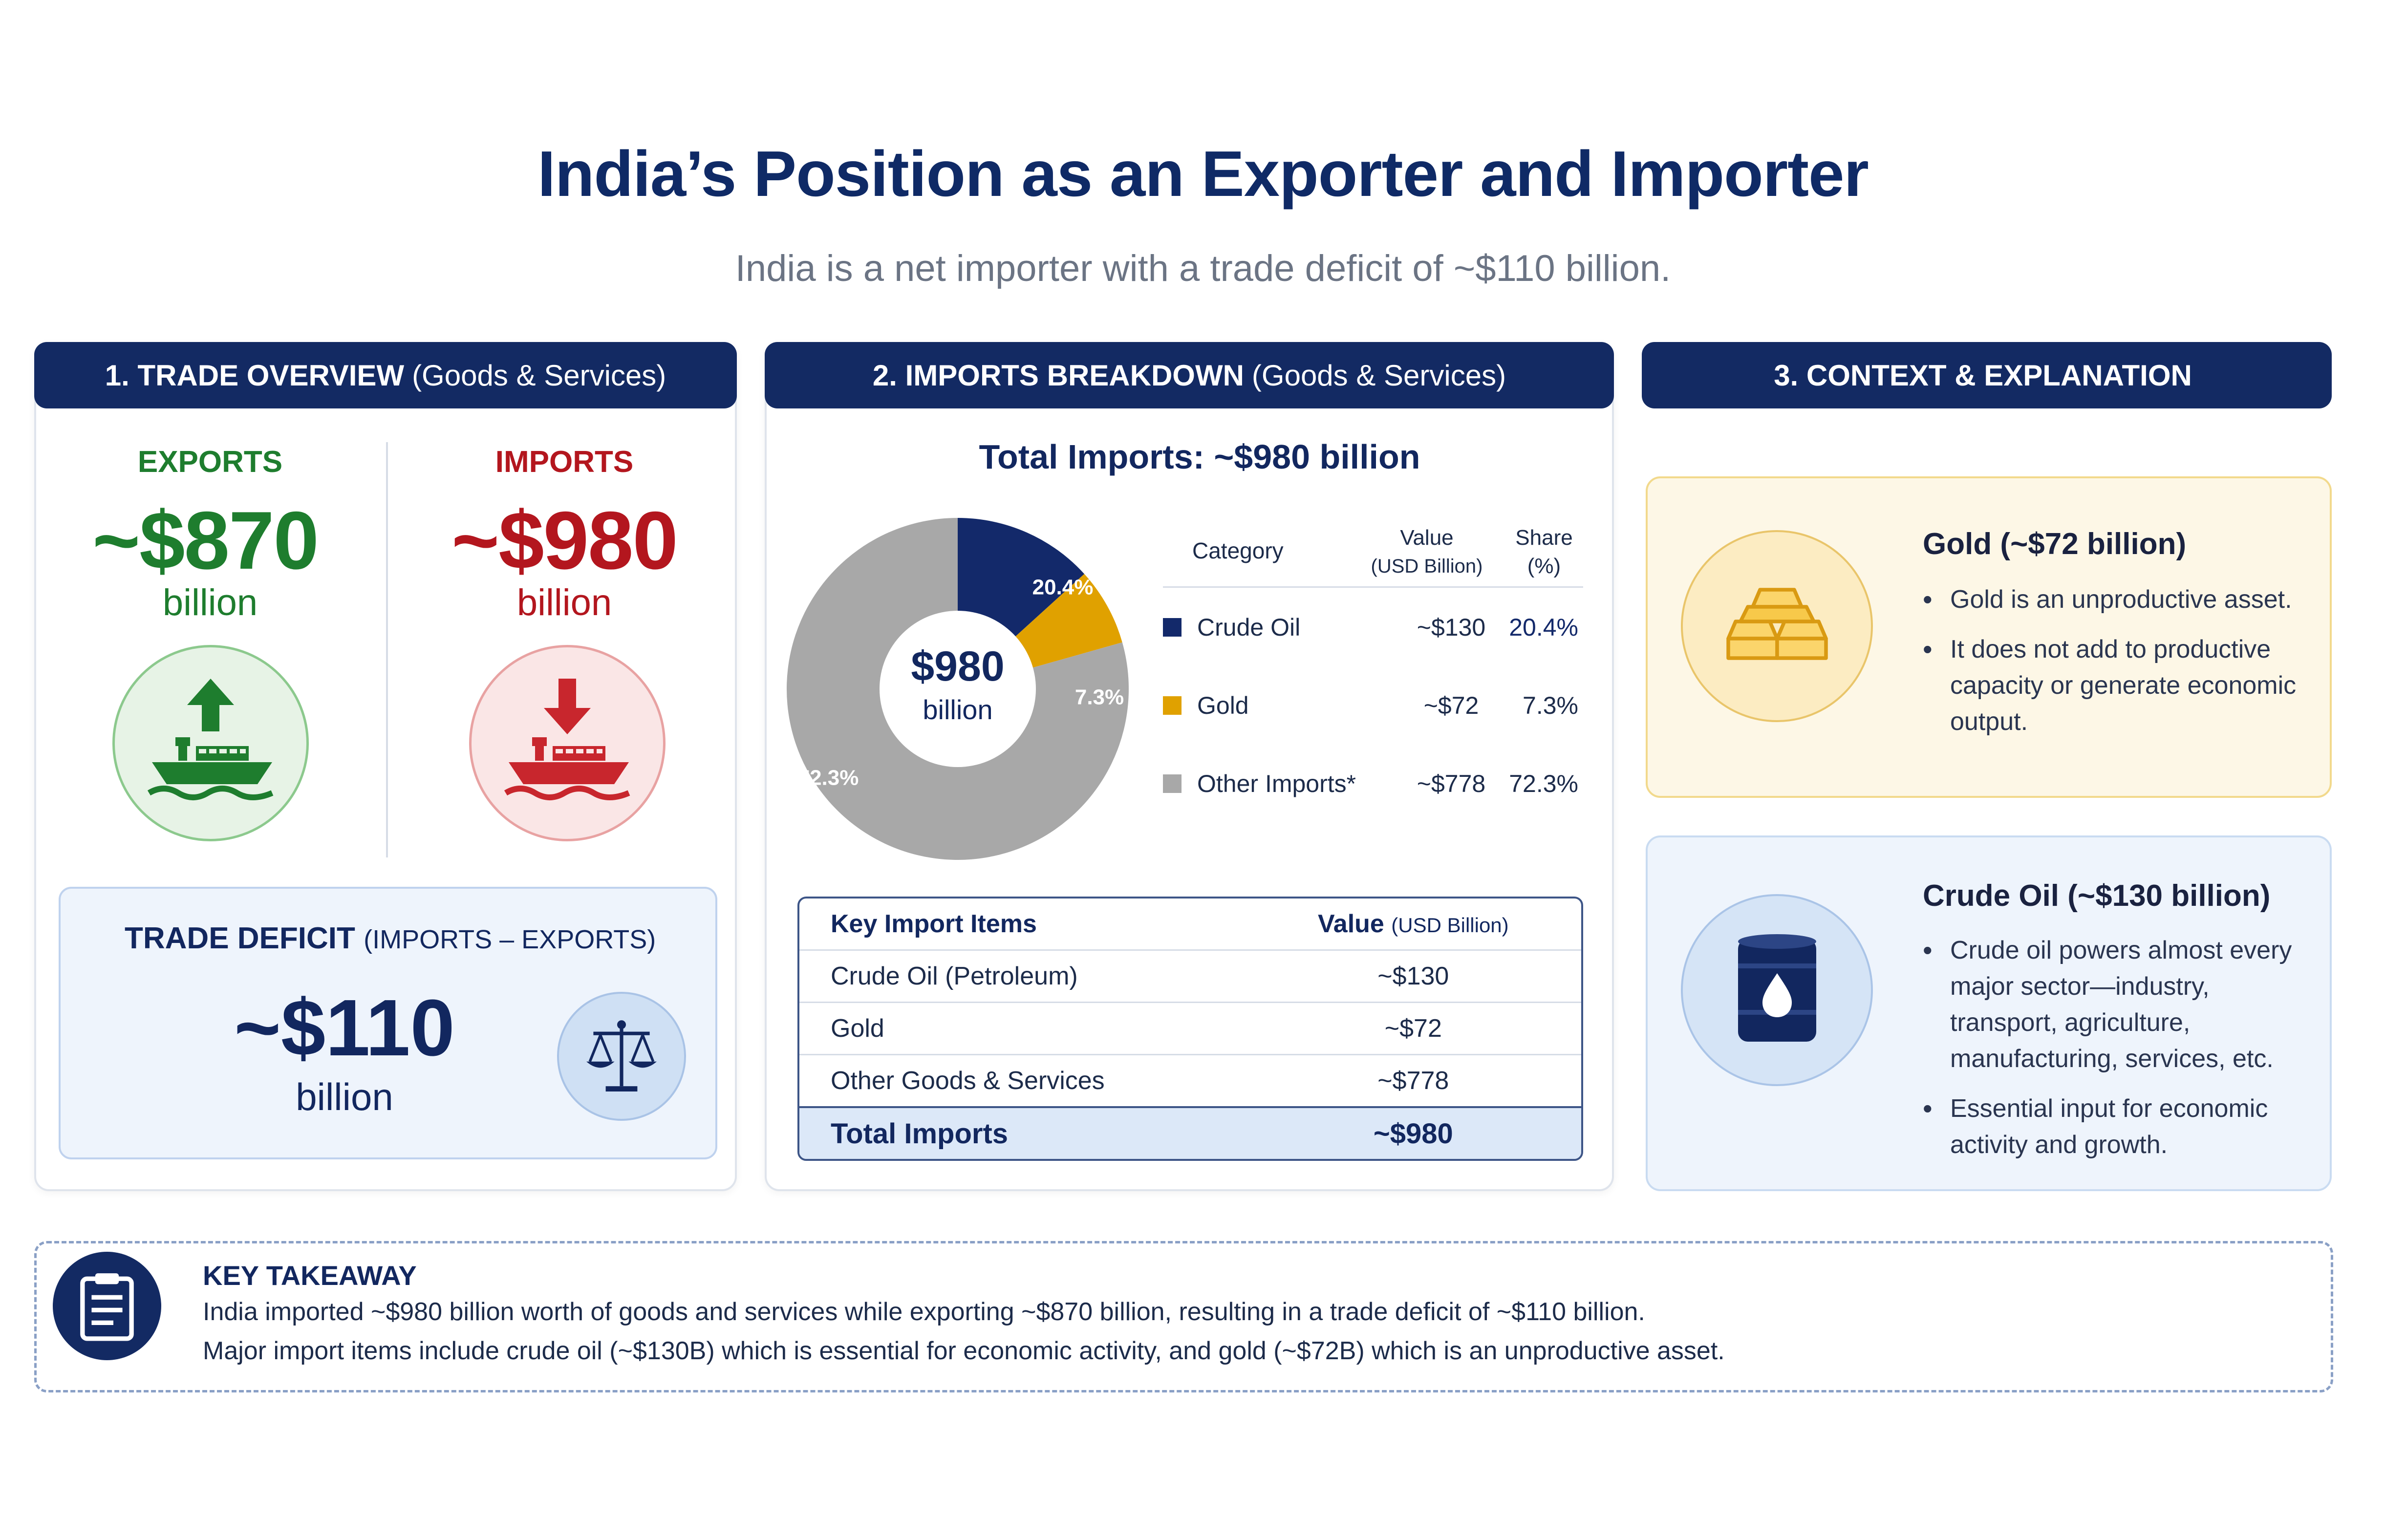 This screenshot has height=1540, width=2406. I want to click on donut-hole, so click(958, 689).